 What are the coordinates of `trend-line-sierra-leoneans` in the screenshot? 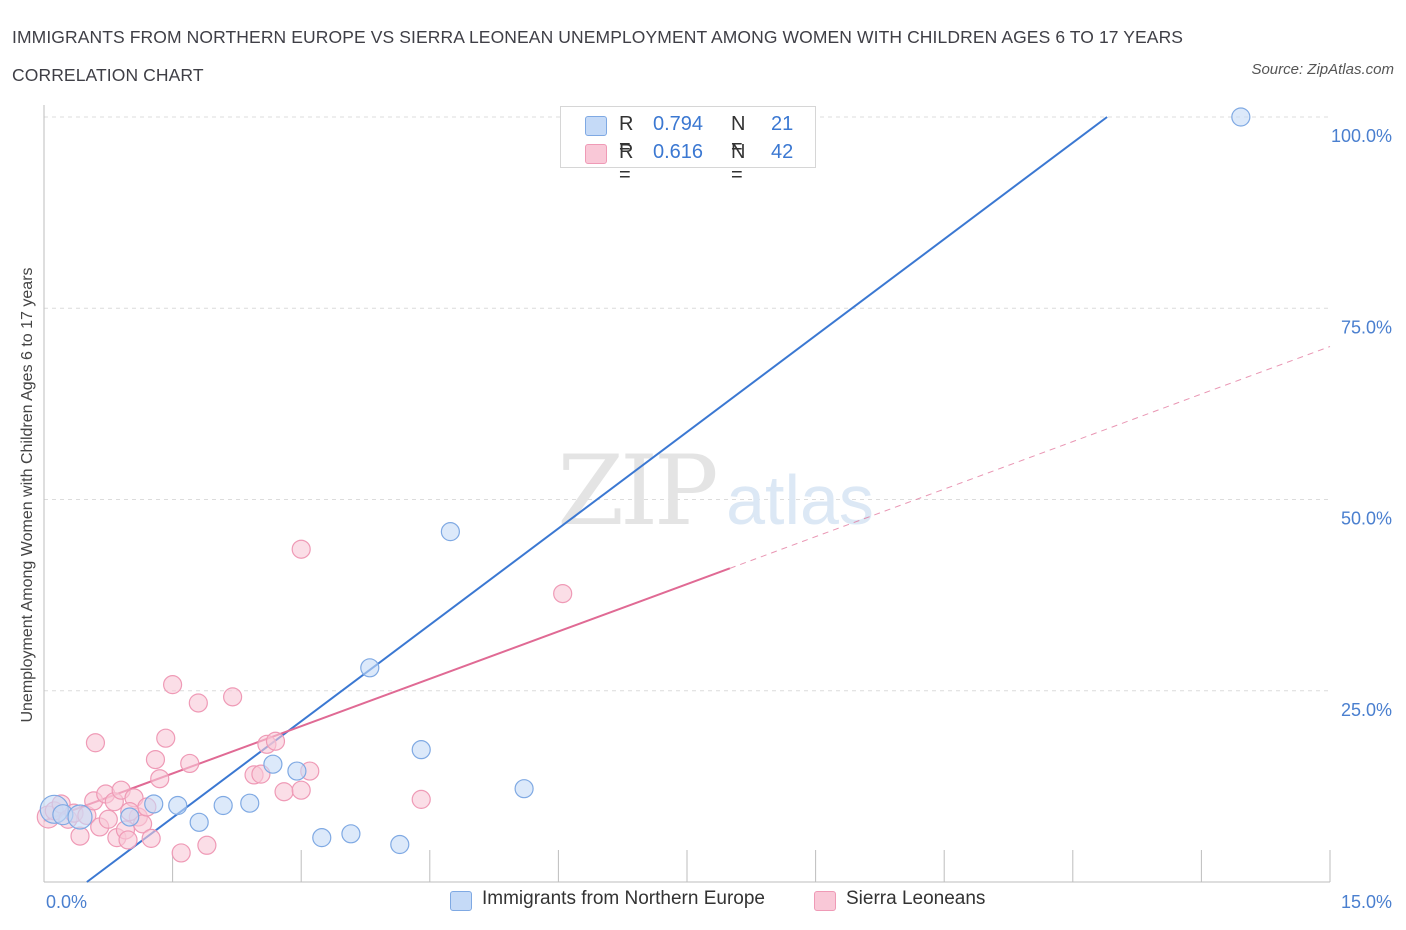 It's located at (387, 694).